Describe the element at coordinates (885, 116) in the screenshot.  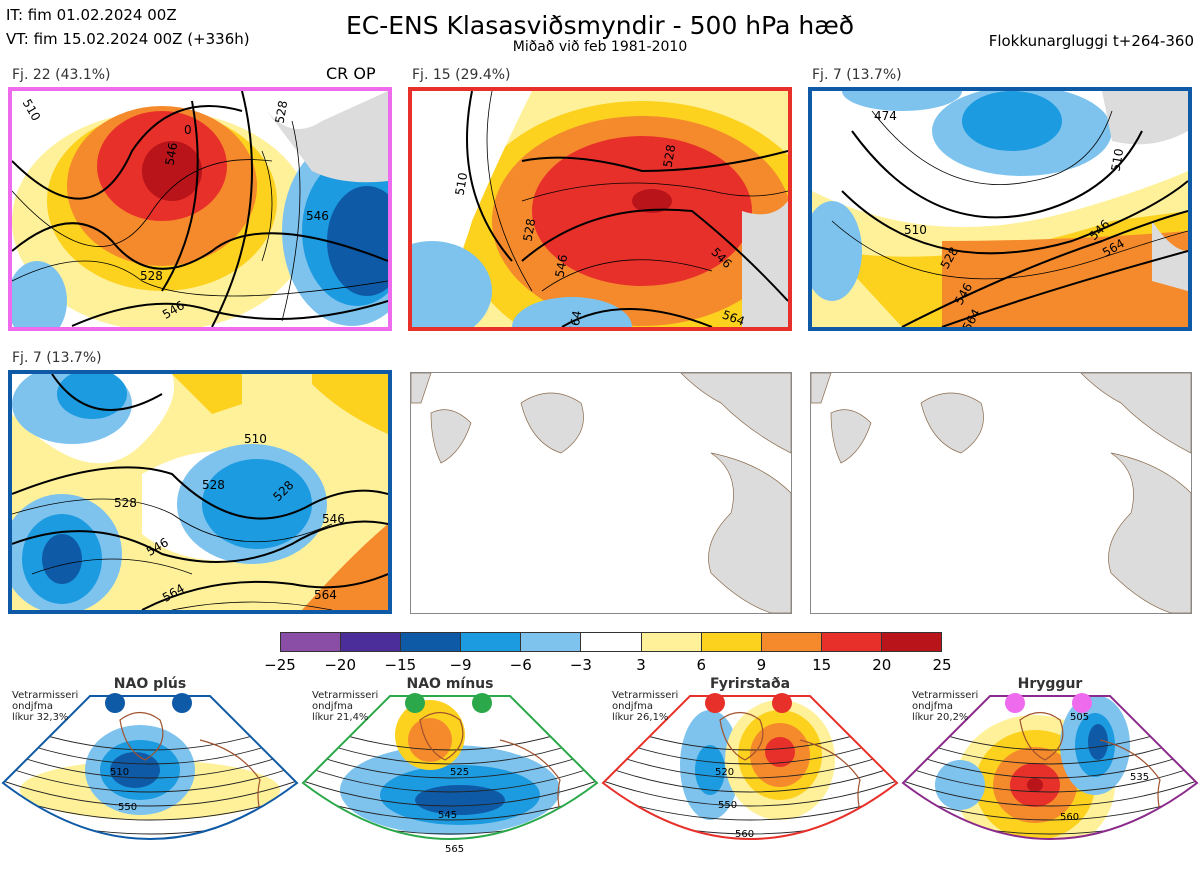
I see `contour-label: 474` at that location.